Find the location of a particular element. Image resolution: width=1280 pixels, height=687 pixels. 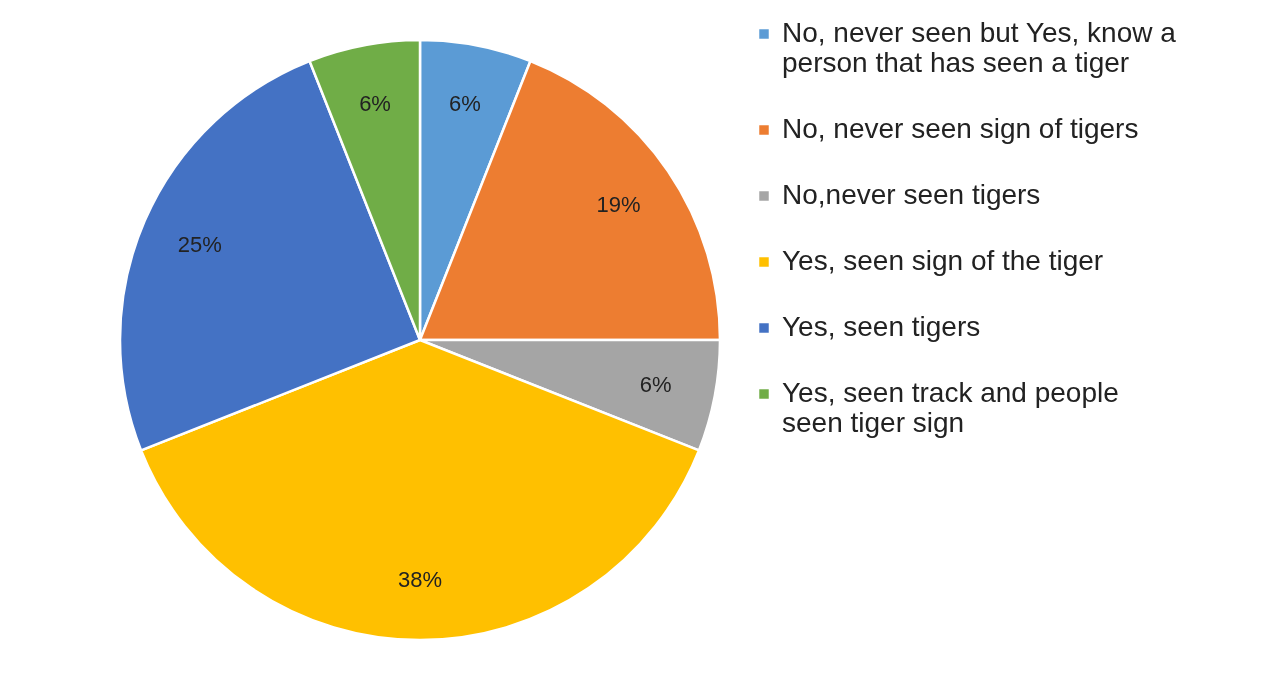

data-label: 25% is located at coordinates (199, 244).